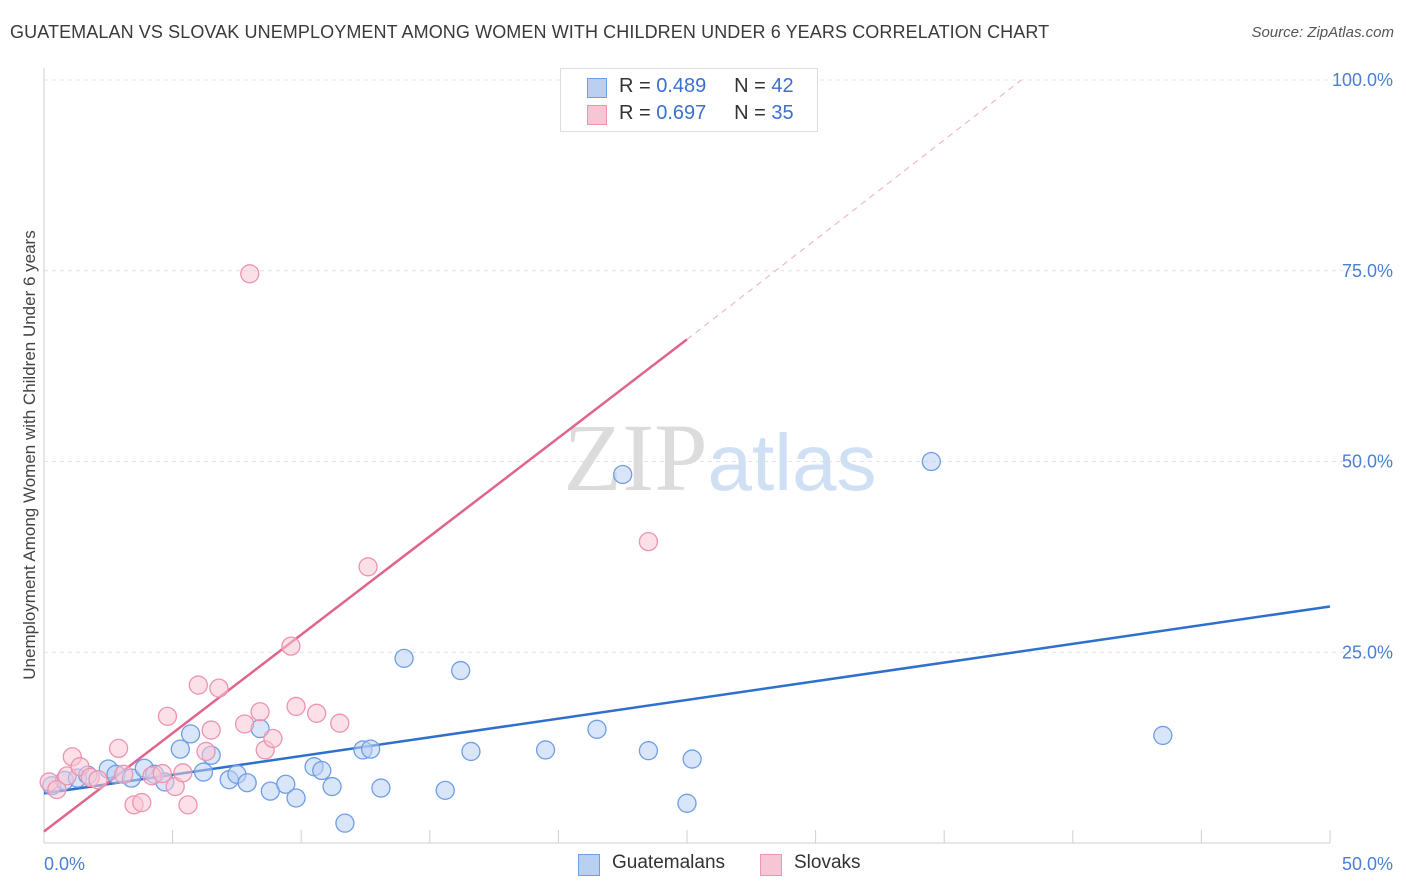 This screenshot has width=1406, height=892. I want to click on legend-n-value: 35, so click(782, 113).